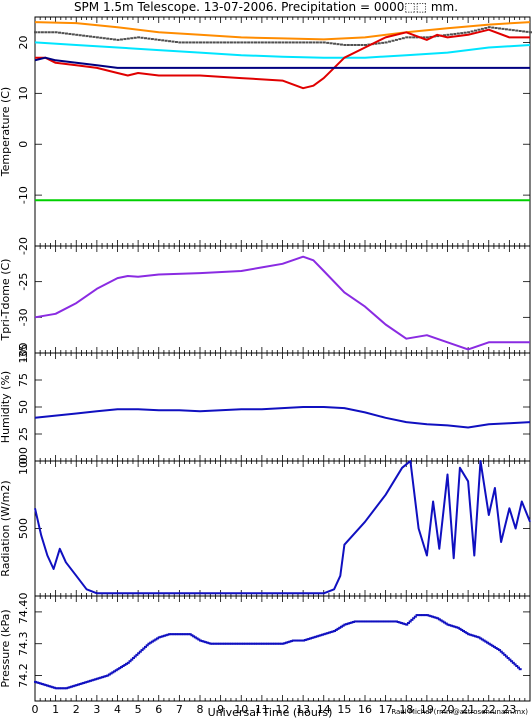 This screenshot has height=719, width=532. What do you see at coordinates (283, 709) in the screenshot?
I see `x-tick-label: 12` at bounding box center [283, 709].